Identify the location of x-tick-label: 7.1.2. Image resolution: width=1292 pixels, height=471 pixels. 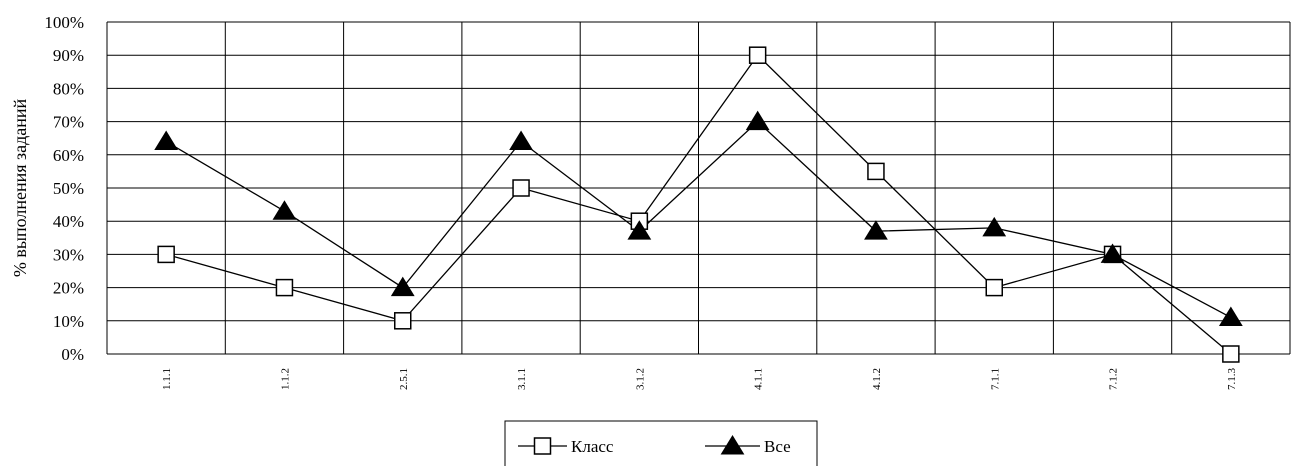
(1114, 379).